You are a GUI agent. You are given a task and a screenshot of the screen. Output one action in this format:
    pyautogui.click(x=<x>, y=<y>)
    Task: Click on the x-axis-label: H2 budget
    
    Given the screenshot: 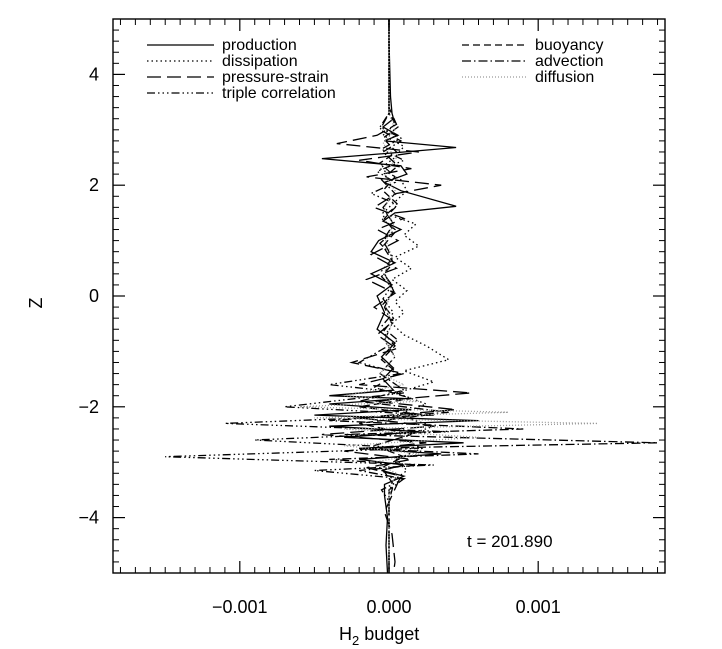 What is the action you would take?
    pyautogui.click(x=379, y=636)
    